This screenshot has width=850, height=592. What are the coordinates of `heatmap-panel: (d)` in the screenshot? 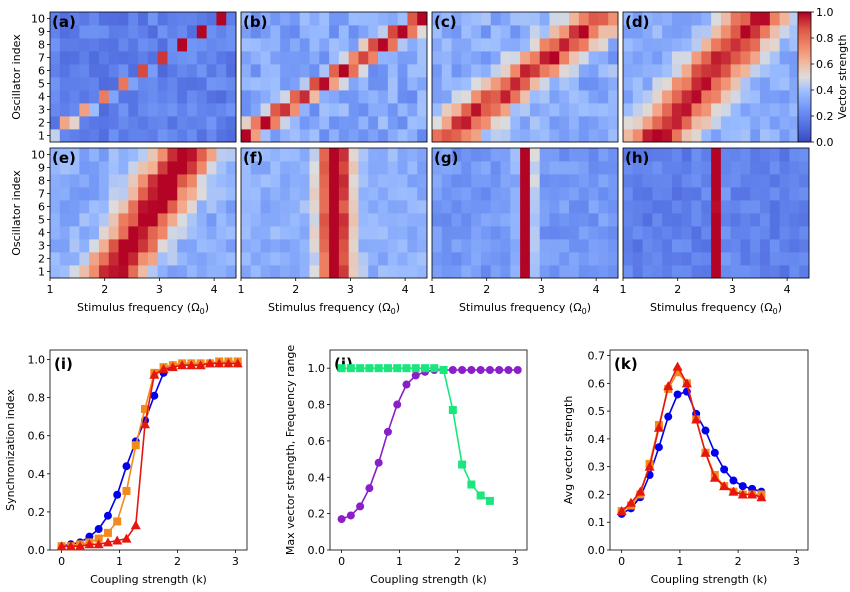 It's located at (716, 77).